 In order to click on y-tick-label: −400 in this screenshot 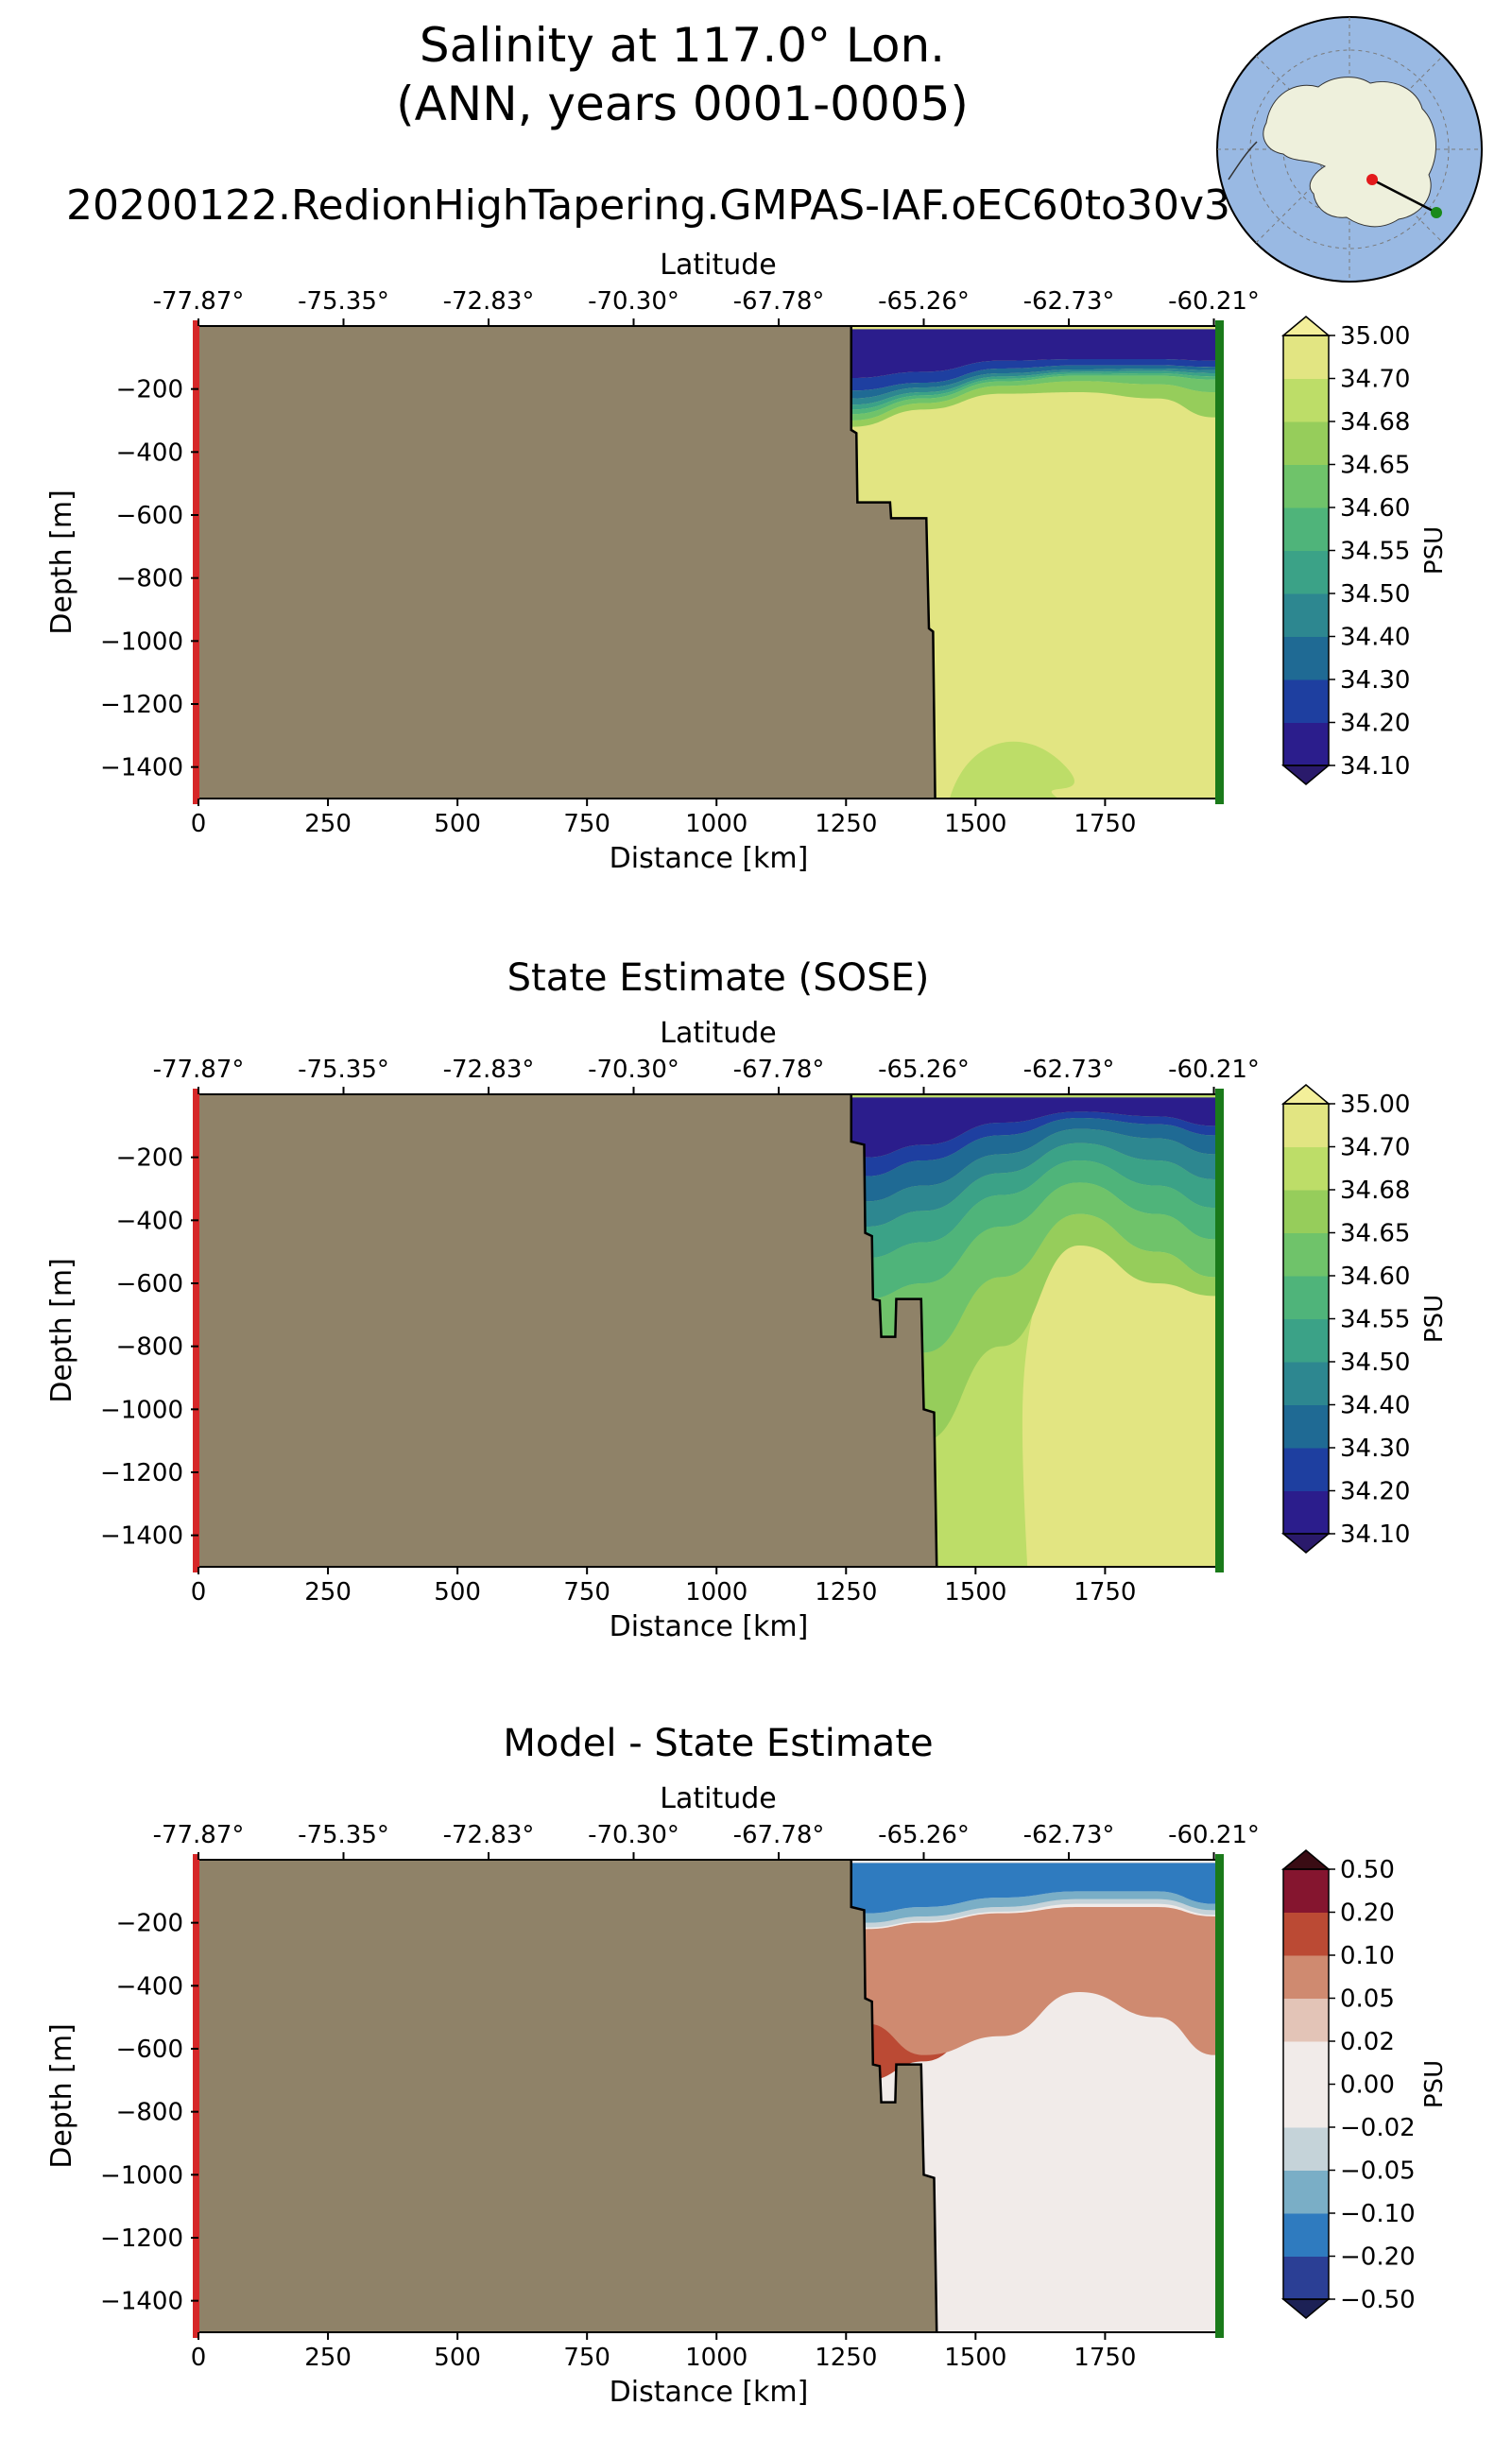, I will do `click(149, 1986)`.